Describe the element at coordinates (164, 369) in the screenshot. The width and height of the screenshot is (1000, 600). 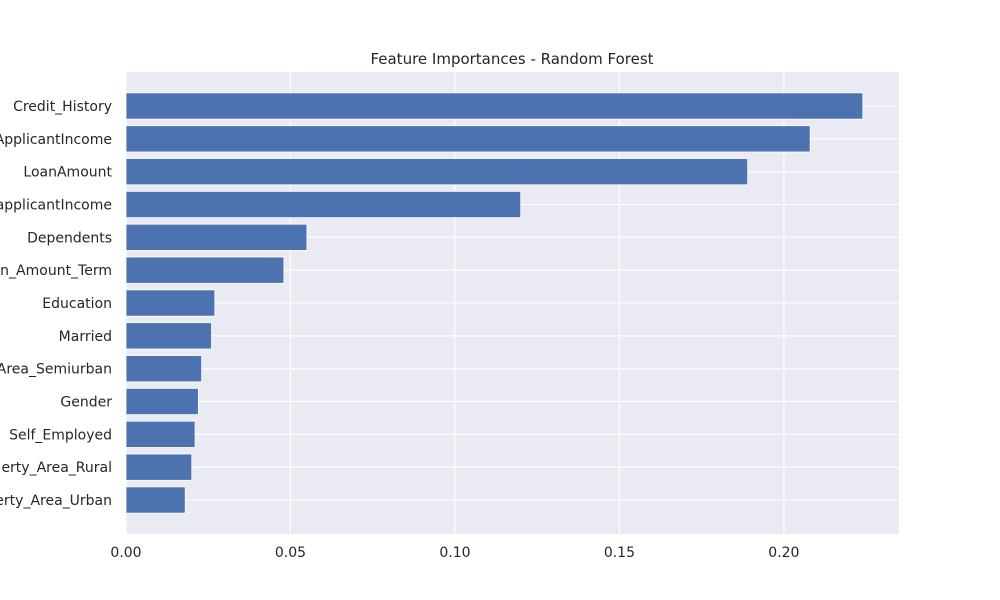
I see `bar-property-area-semiurban` at that location.